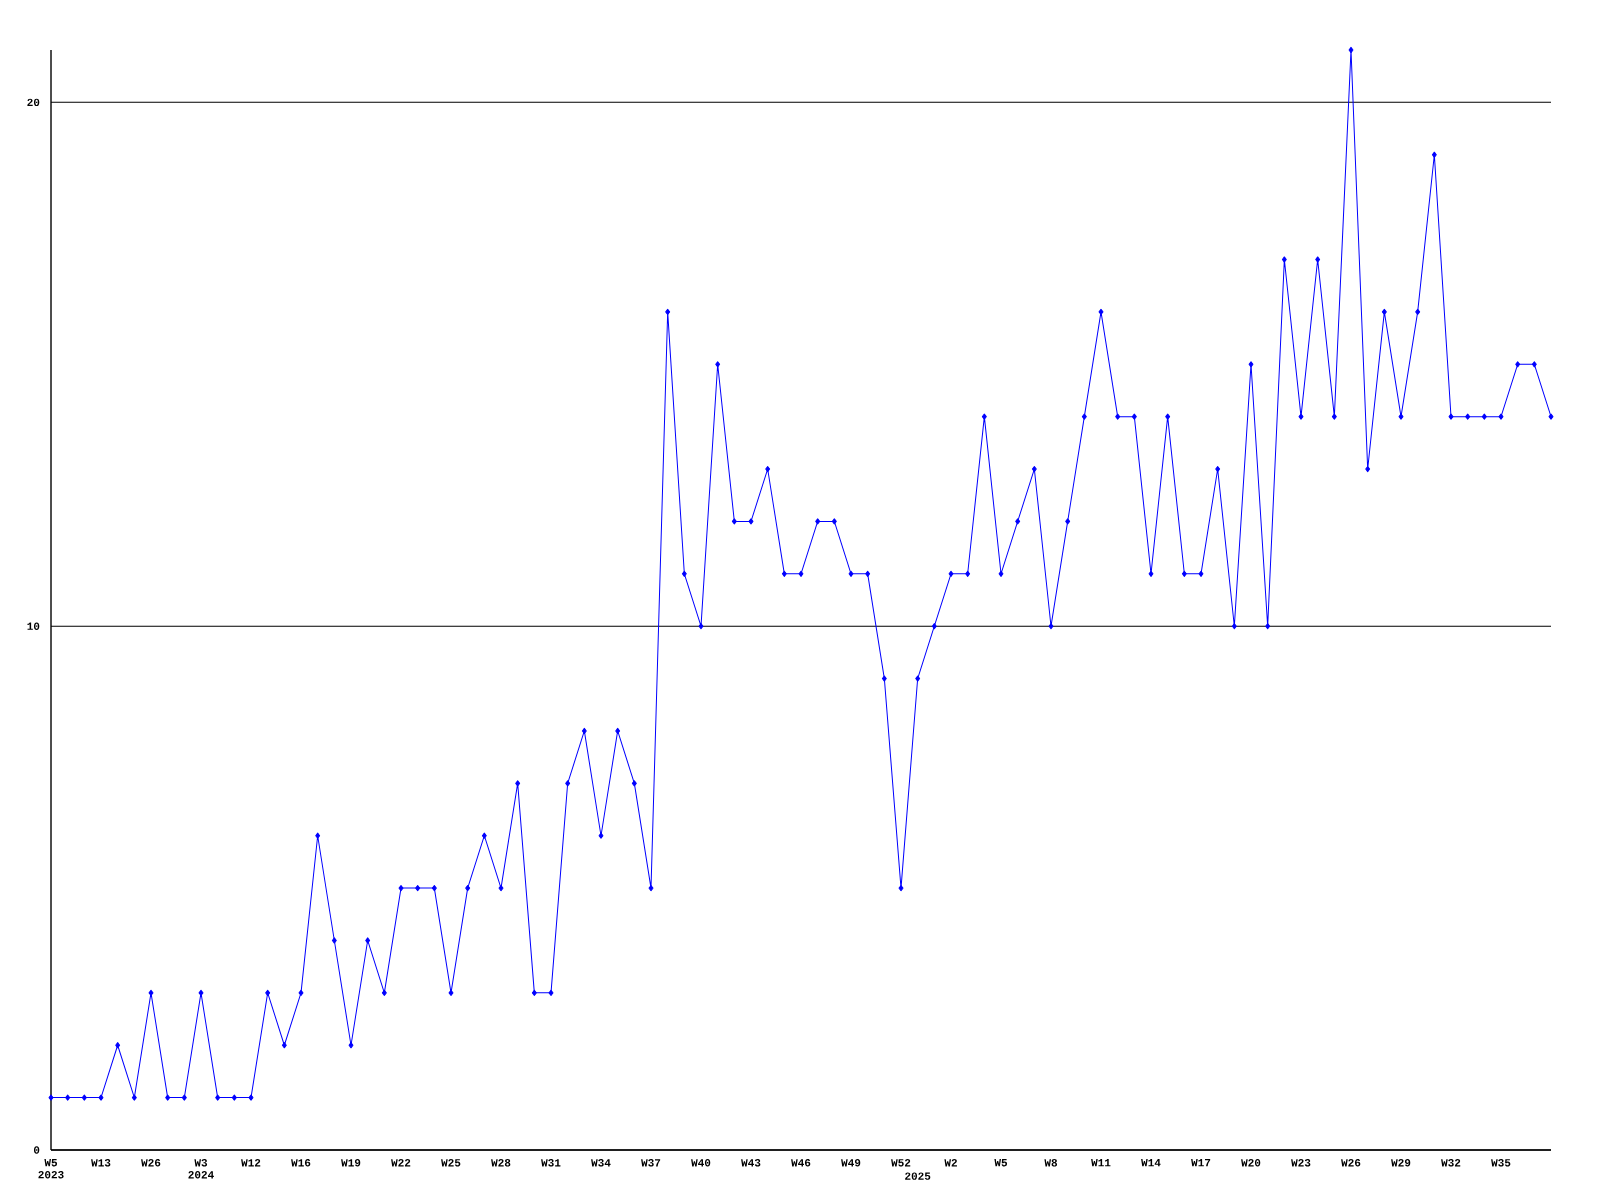  Describe the element at coordinates (701, 1163) in the screenshot. I see `x-tick-label: W40` at that location.